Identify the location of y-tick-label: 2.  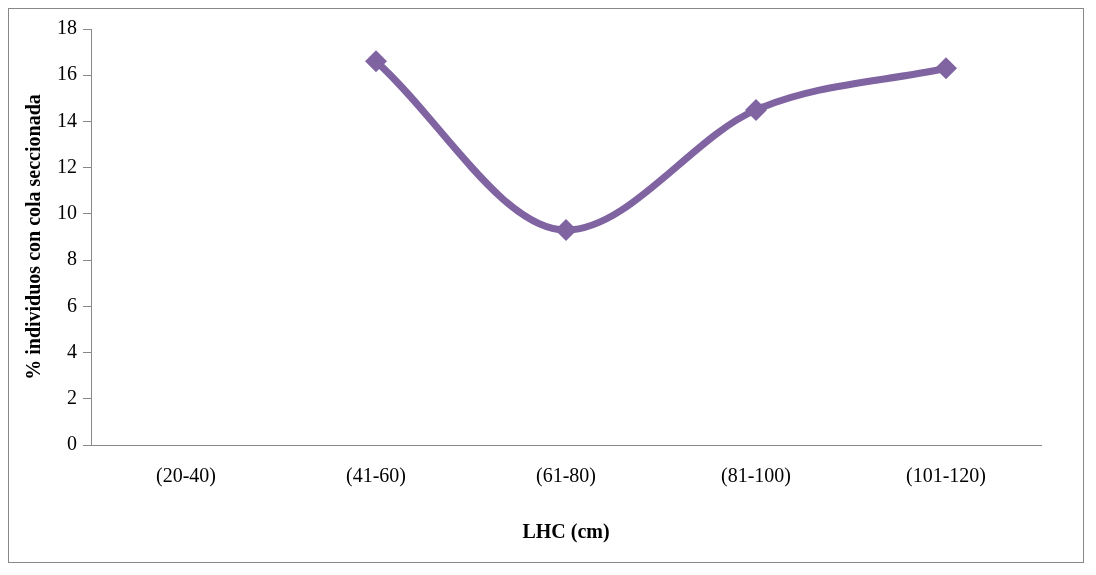
(72, 397).